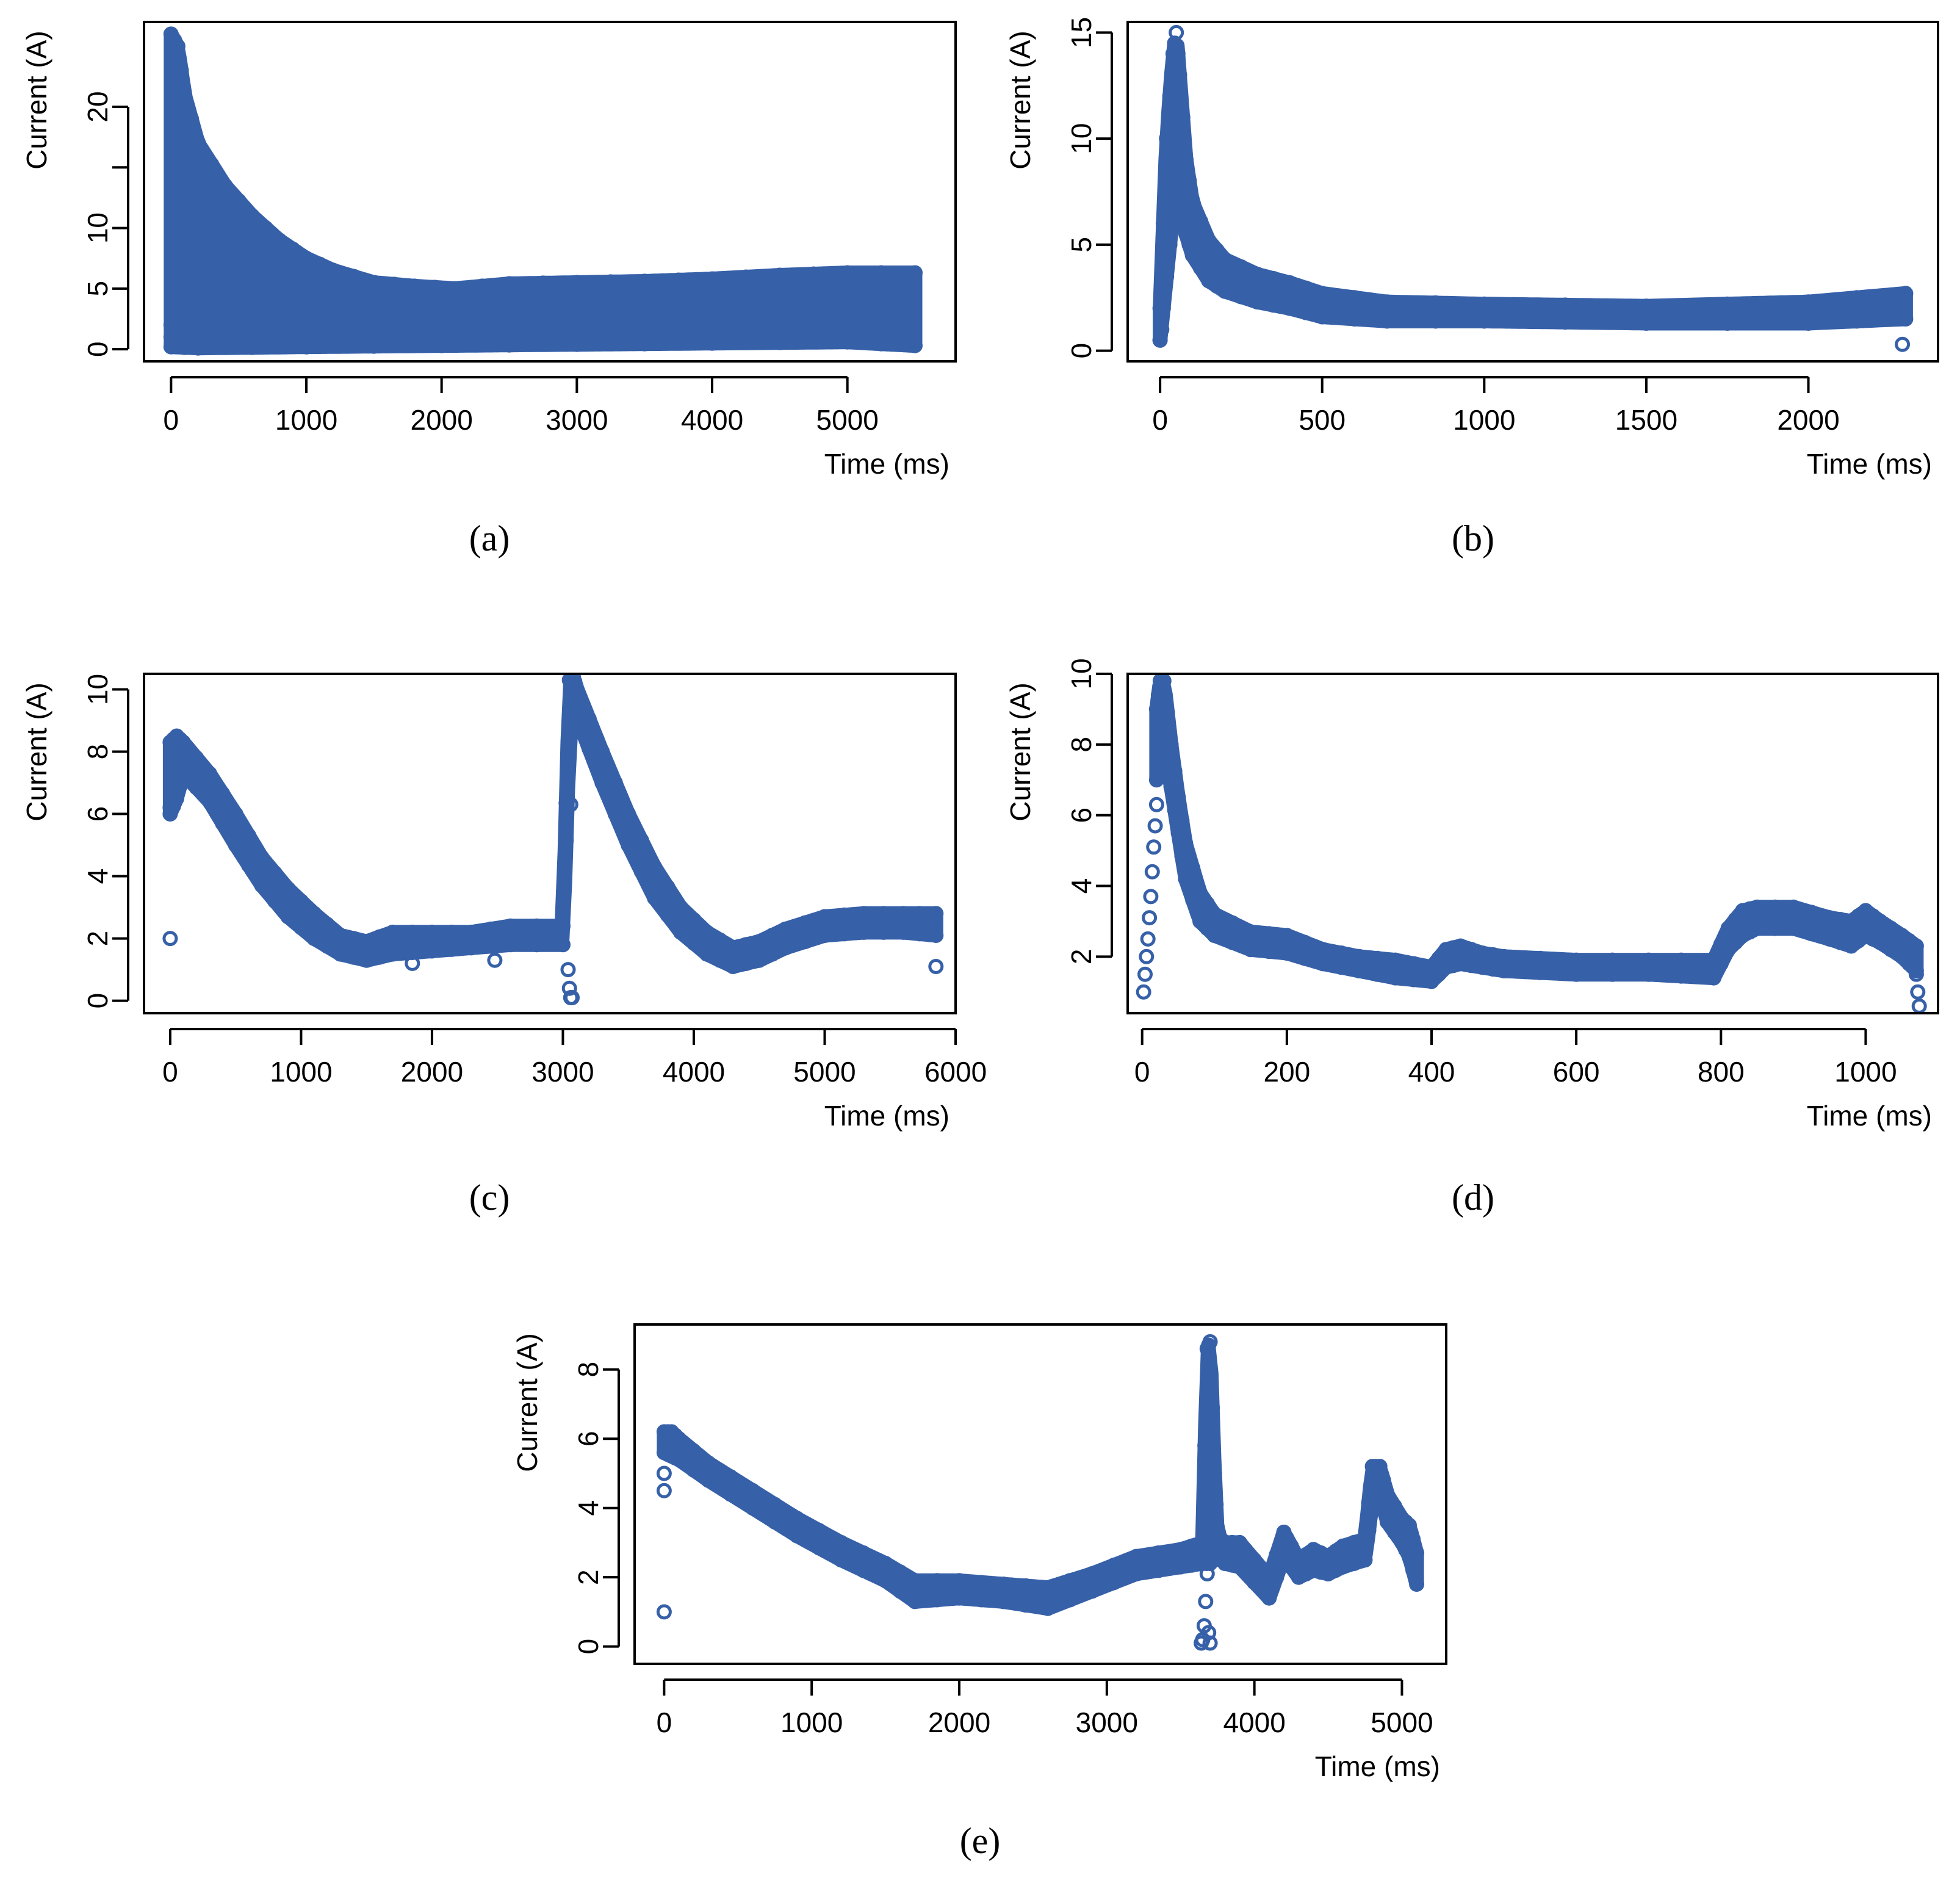 This screenshot has width=1960, height=1886. Describe the element at coordinates (1020, 100) in the screenshot. I see `y-axis-label-b: Current (A)` at that location.